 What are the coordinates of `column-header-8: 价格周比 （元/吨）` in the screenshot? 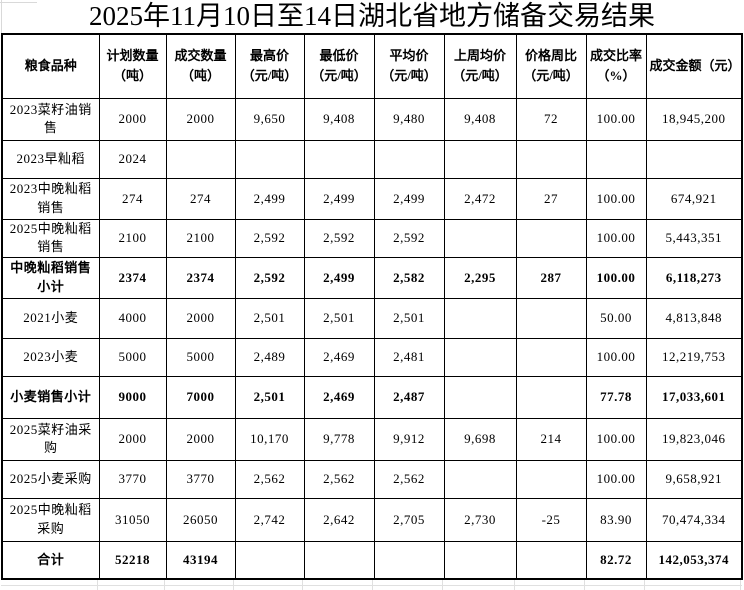 It's located at (551, 66).